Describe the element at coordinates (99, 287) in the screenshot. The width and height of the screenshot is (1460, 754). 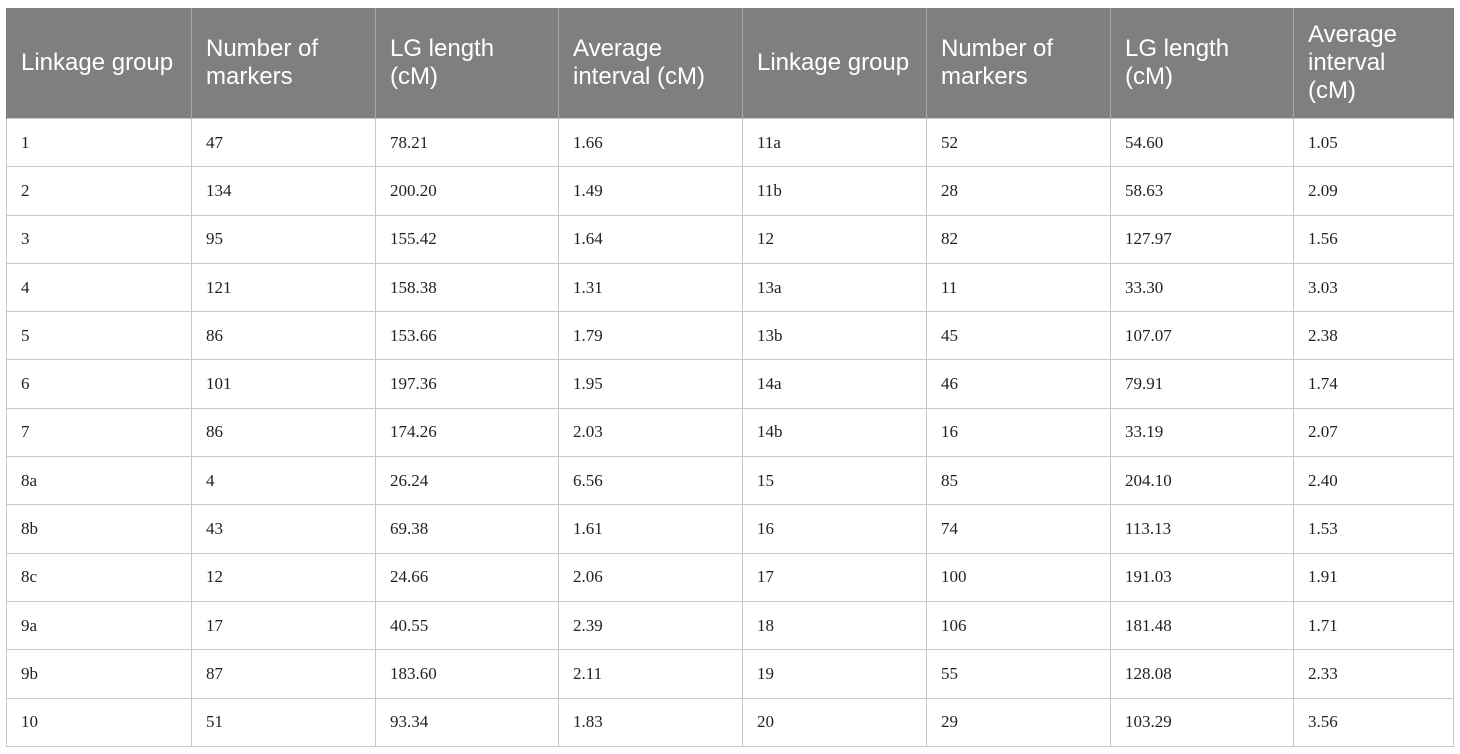
I see `cell-linkage-group: 4` at that location.